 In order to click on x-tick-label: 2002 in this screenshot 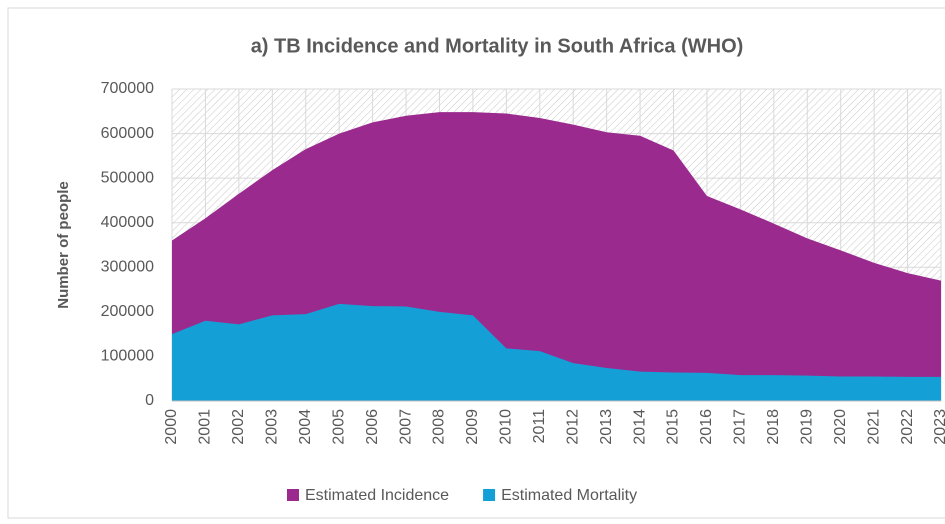, I will do `click(238, 427)`.